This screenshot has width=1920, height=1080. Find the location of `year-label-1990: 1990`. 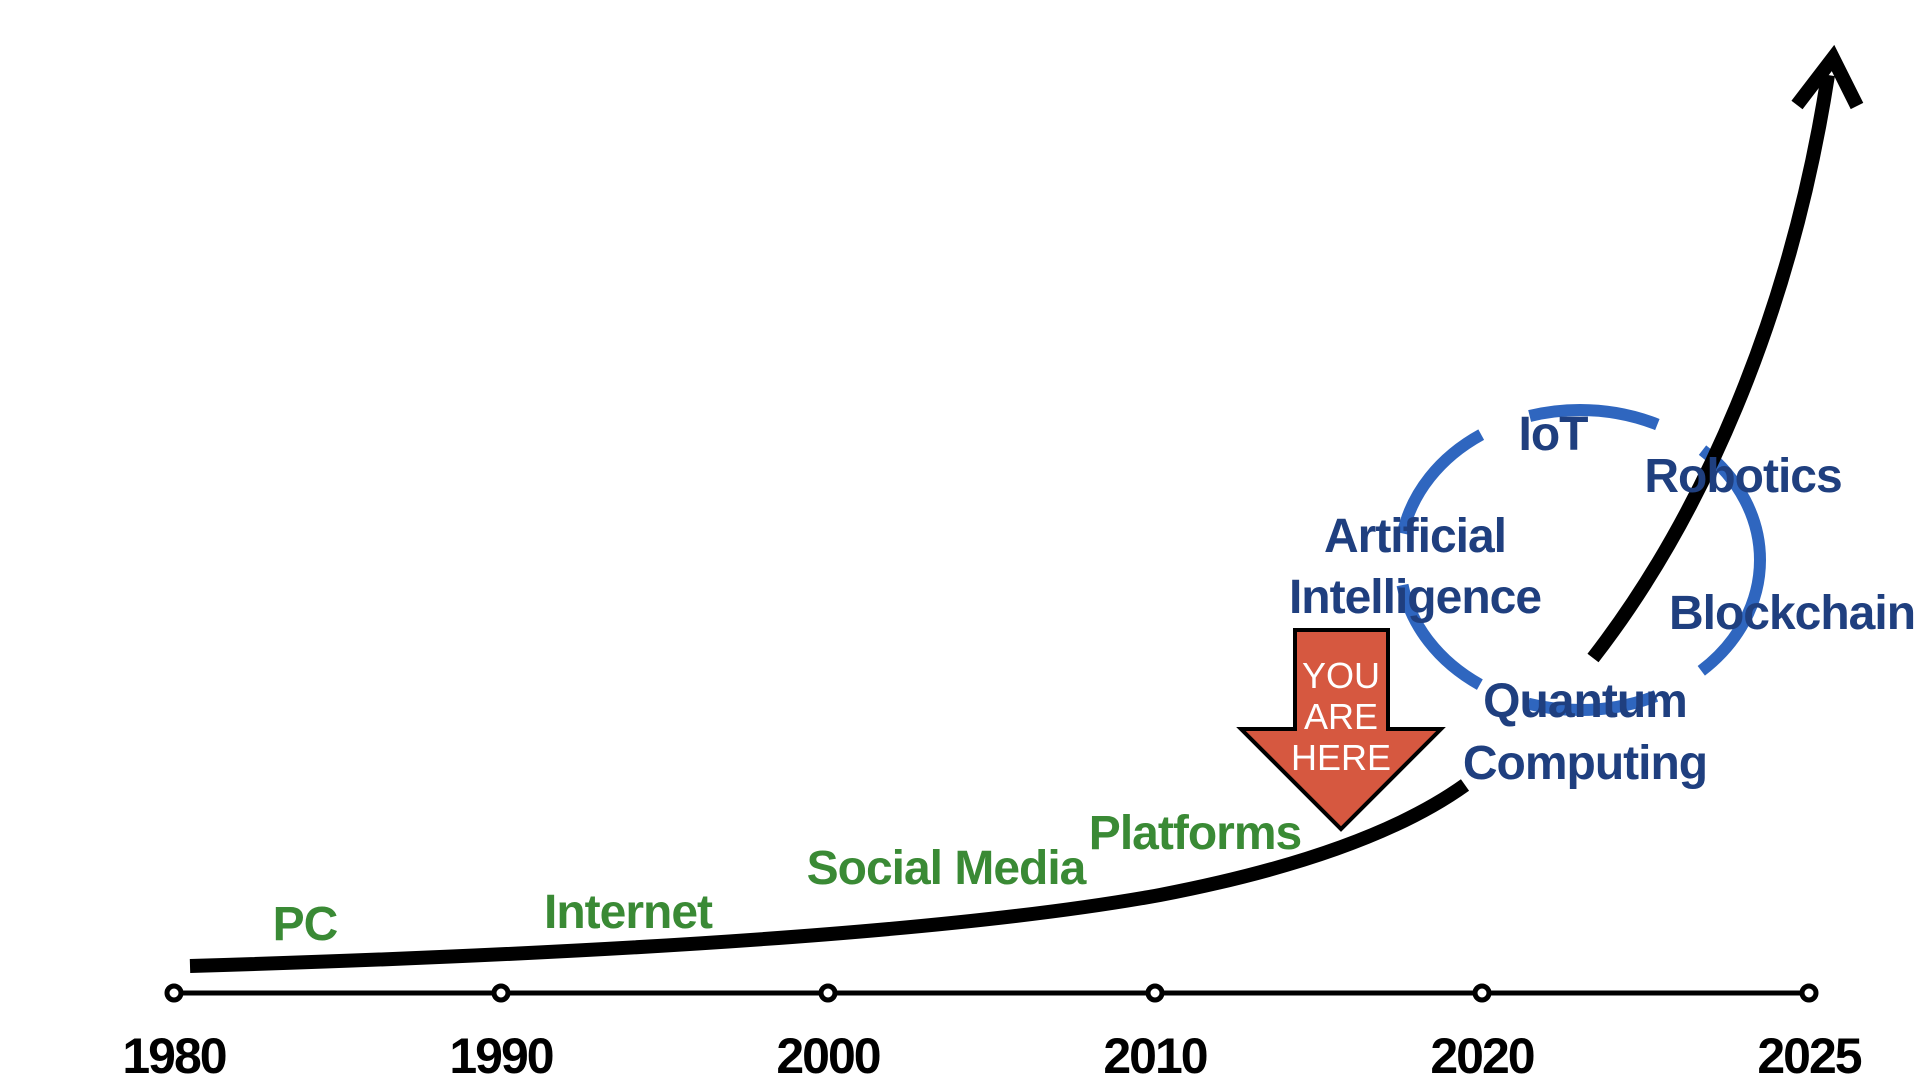

year-label-1990: 1990 is located at coordinates (500, 1054).